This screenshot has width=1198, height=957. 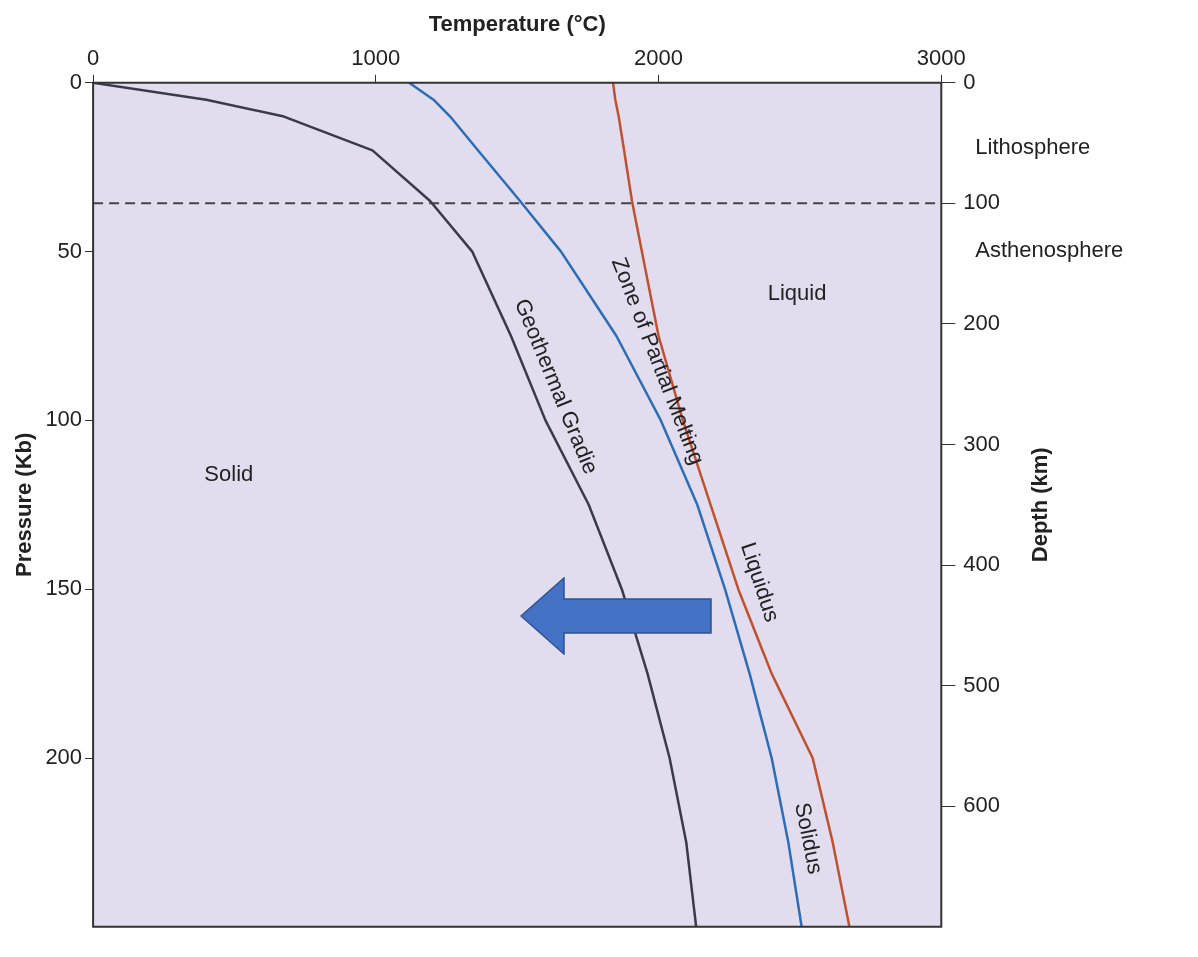 I want to click on annotation: Solid, so click(x=229, y=474).